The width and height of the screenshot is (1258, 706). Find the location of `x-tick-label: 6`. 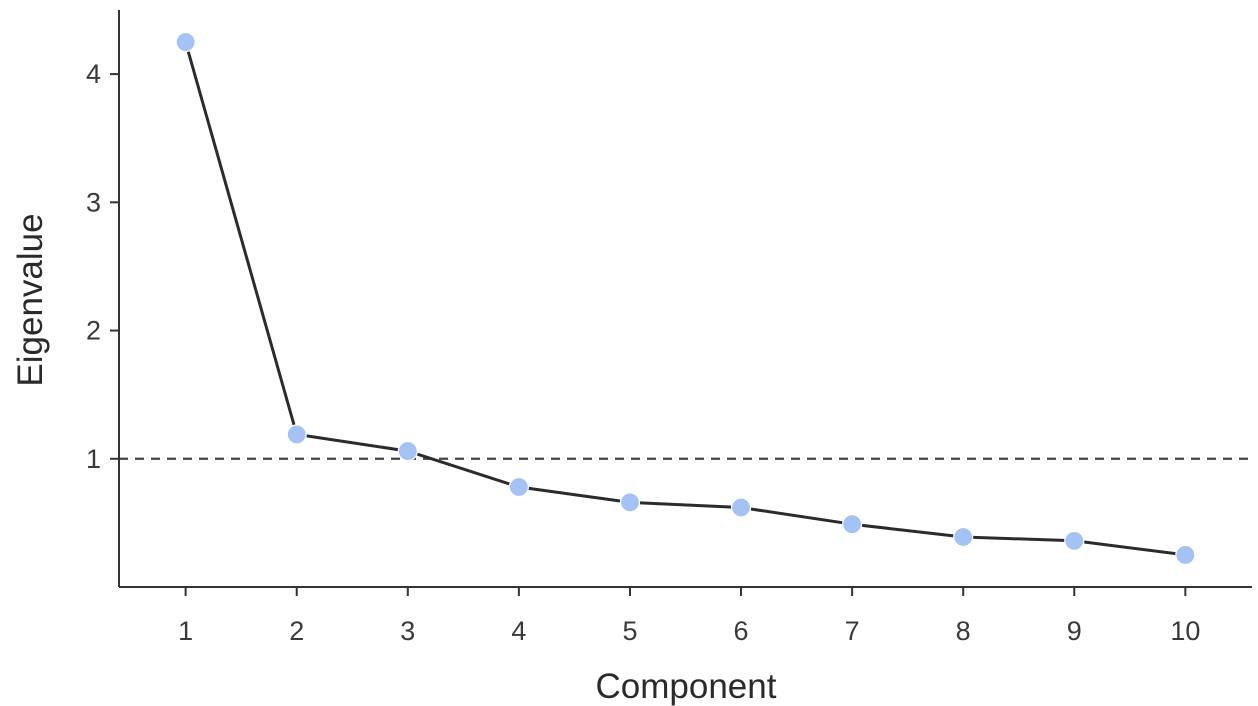

x-tick-label: 6 is located at coordinates (741, 631).